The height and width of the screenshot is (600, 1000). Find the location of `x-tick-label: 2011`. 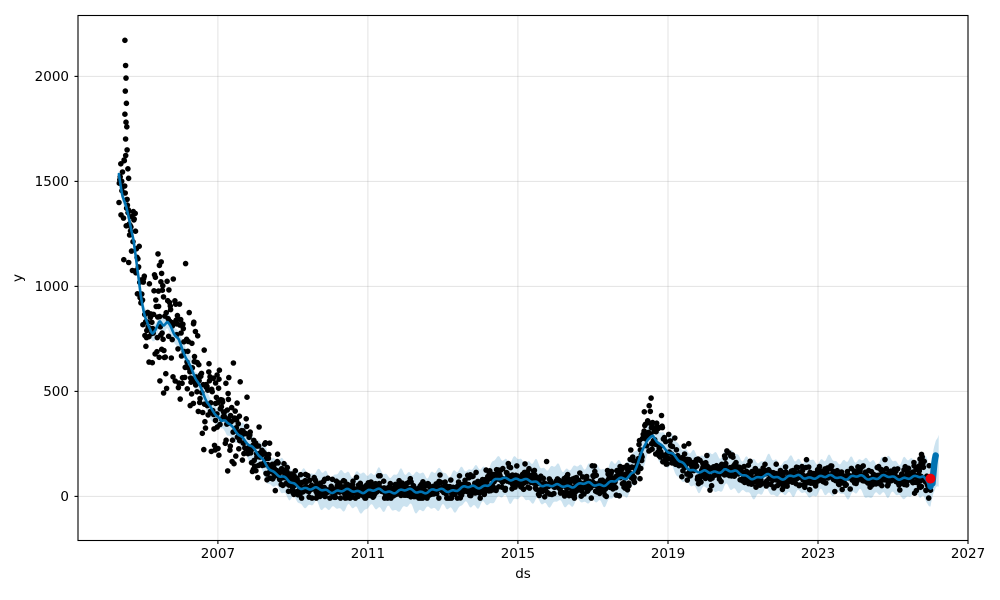

x-tick-label: 2011 is located at coordinates (368, 554).